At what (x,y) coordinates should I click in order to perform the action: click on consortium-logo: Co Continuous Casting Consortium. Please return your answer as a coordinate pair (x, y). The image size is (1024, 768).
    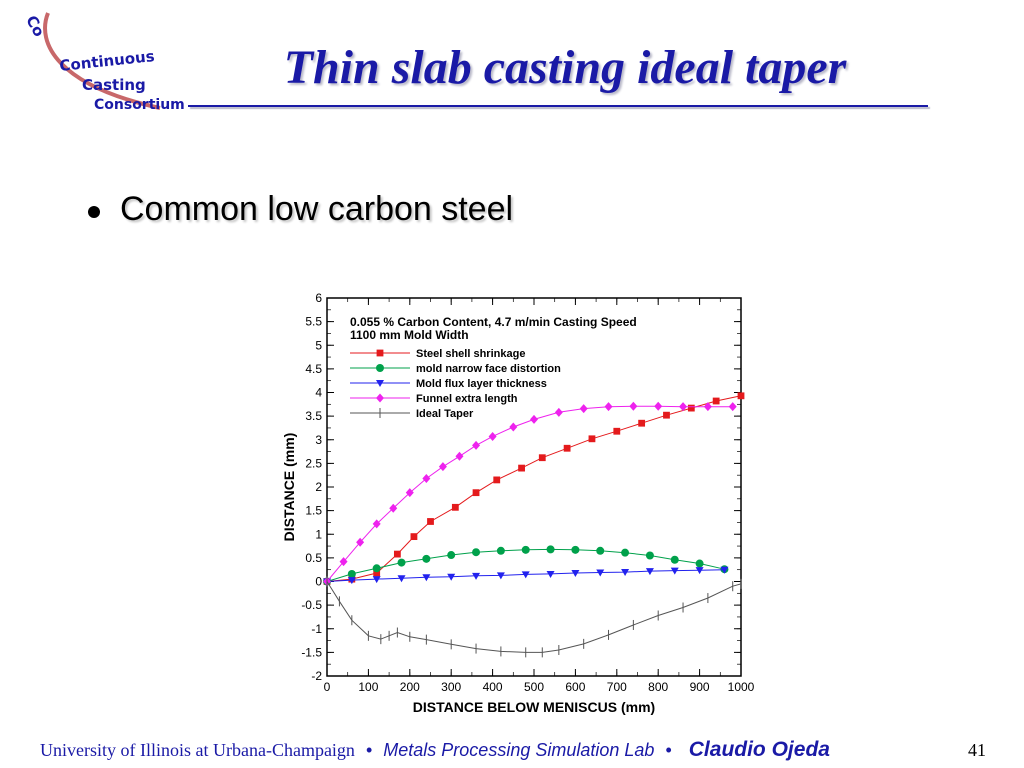
    Looking at the image, I should click on (103, 62).